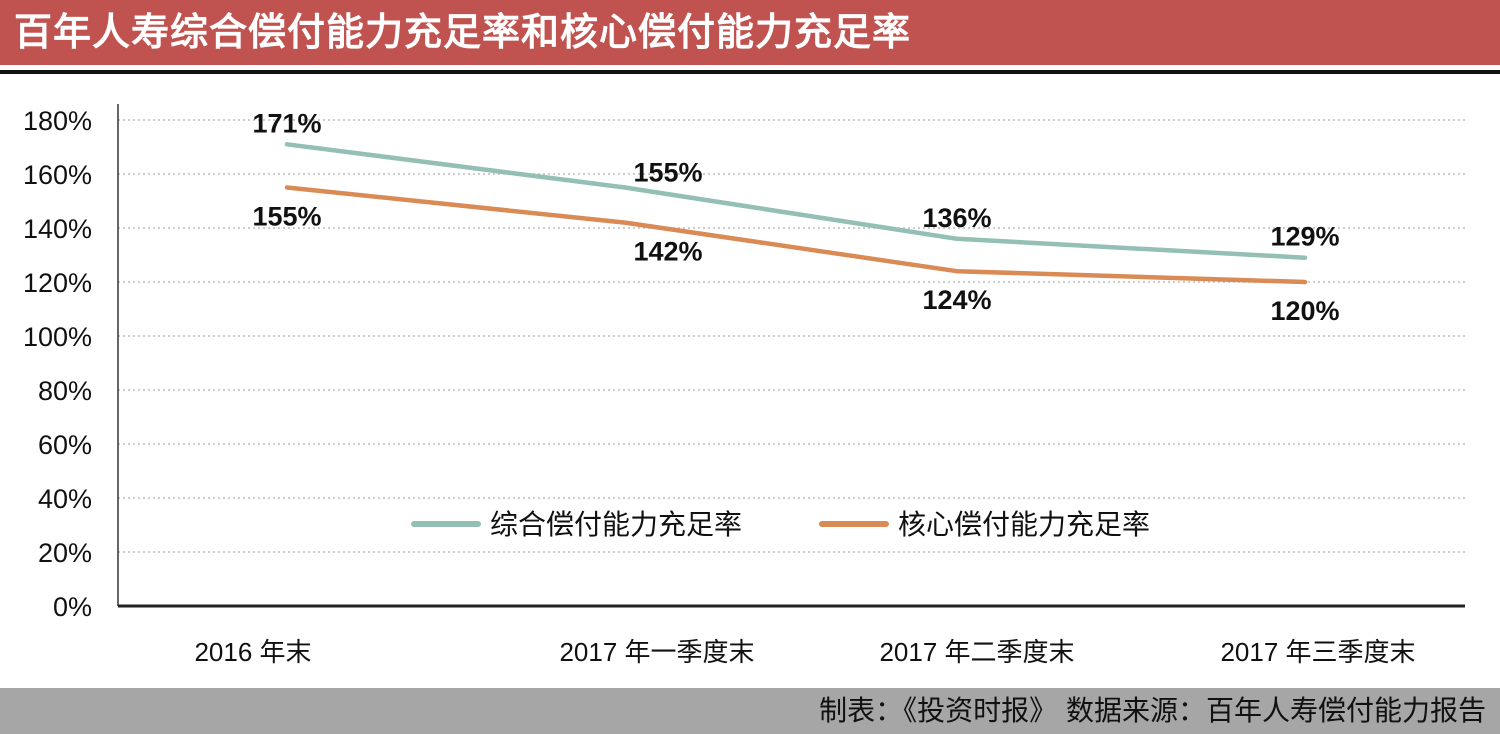 Image resolution: width=1500 pixels, height=734 pixels. I want to click on title-rule, so click(750, 72).